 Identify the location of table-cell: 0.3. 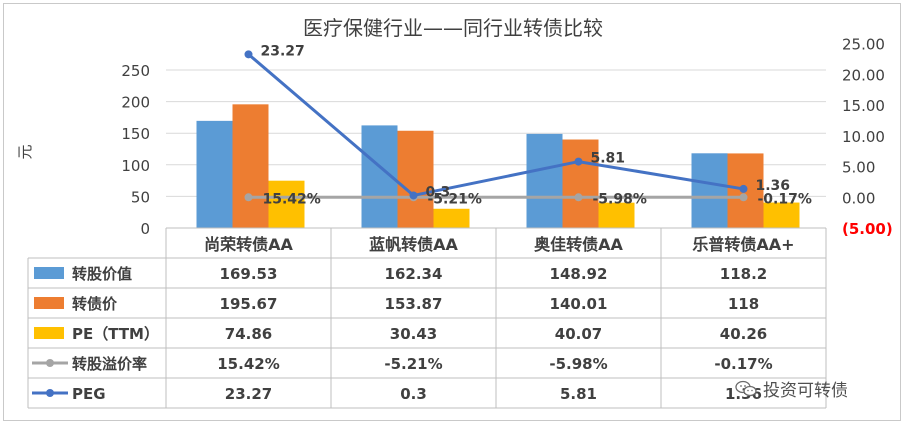
(413, 394).